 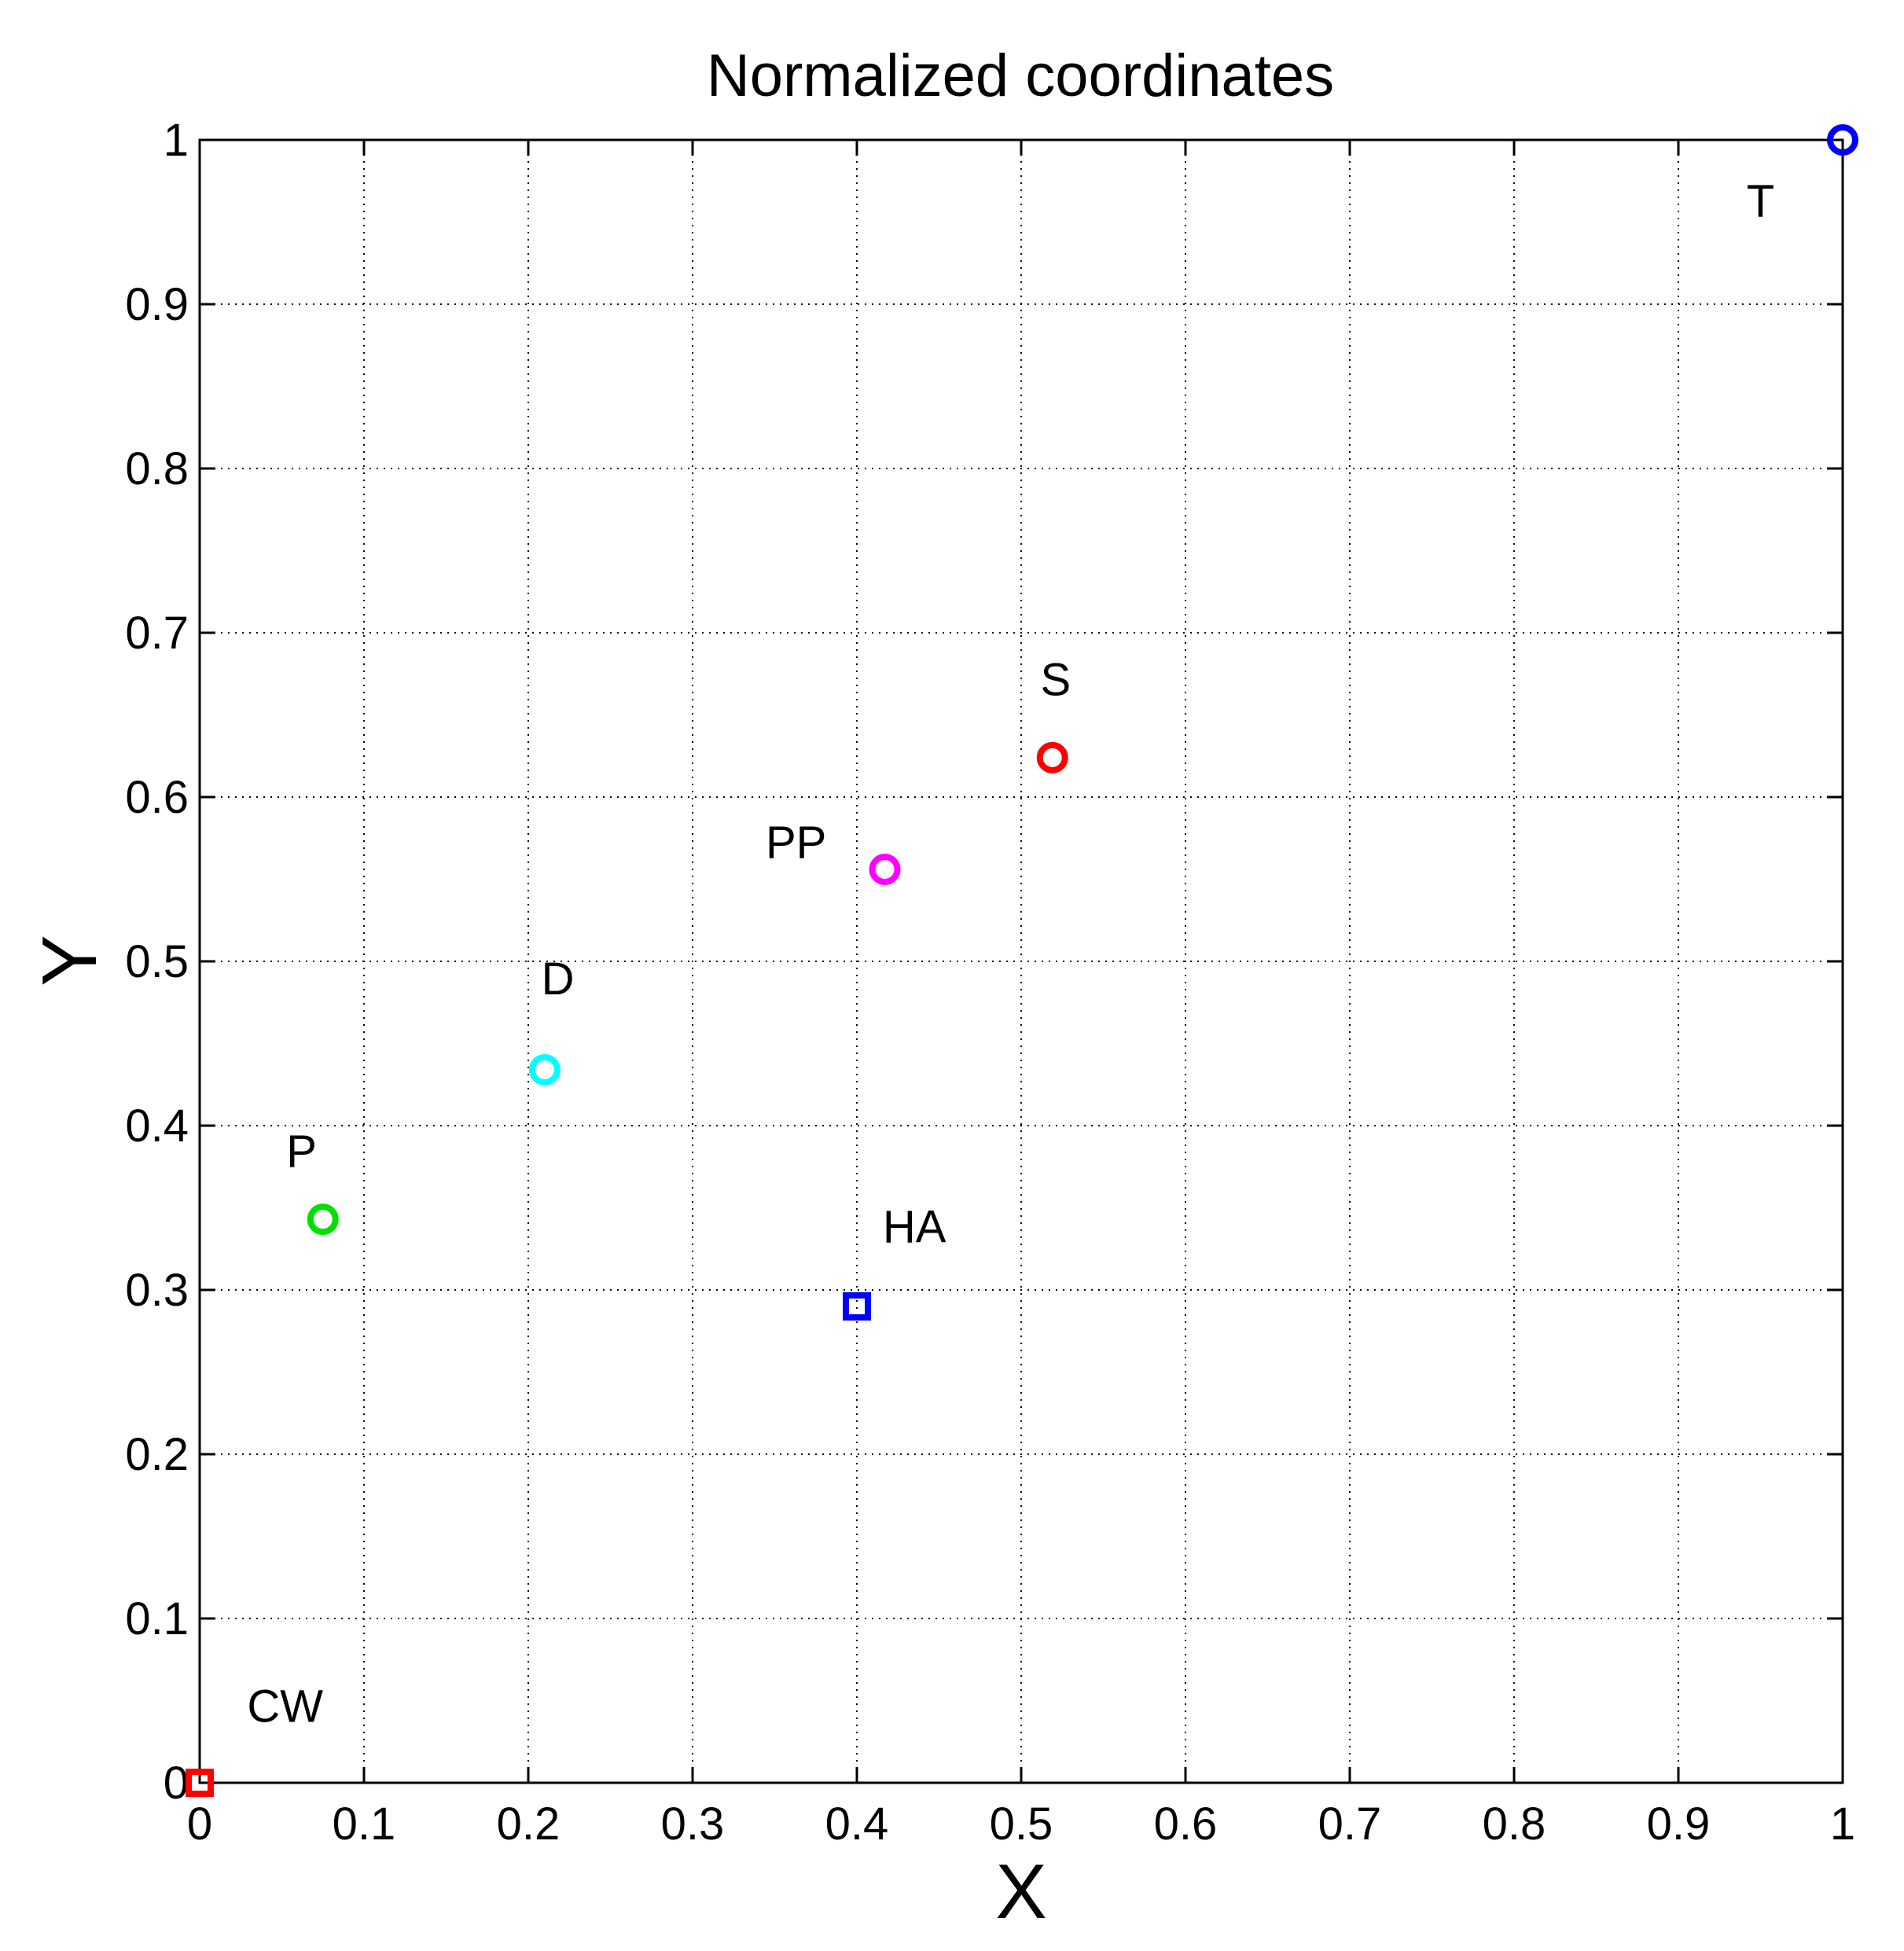 What do you see at coordinates (1514, 1825) in the screenshot?
I see `x-tick-label: 0.8` at bounding box center [1514, 1825].